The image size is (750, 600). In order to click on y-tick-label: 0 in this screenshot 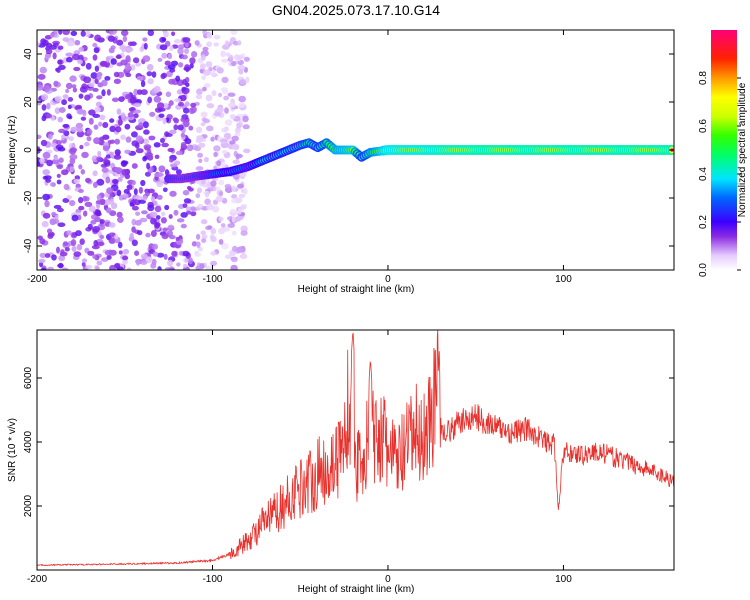, I will do `click(28, 150)`.